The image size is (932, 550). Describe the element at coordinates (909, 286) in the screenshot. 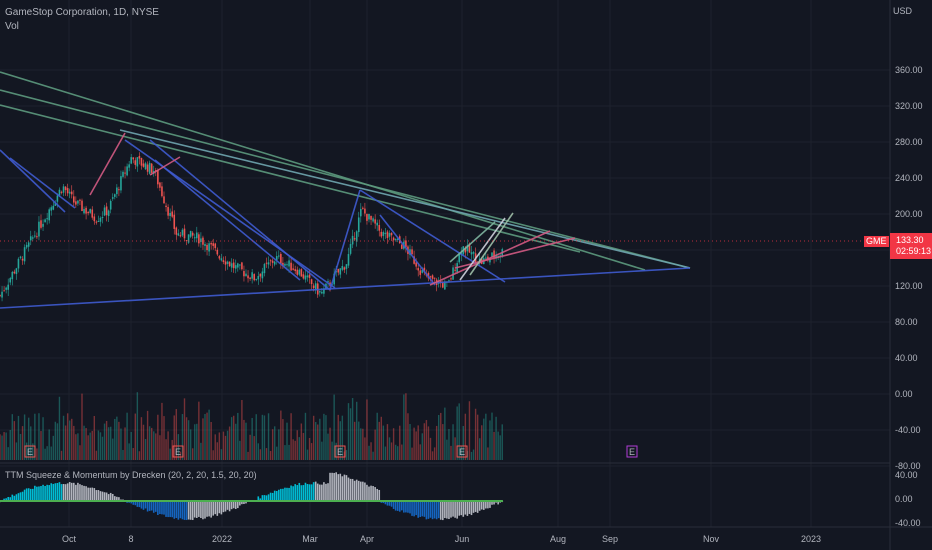

I see `price-tick-label: 120.00` at that location.